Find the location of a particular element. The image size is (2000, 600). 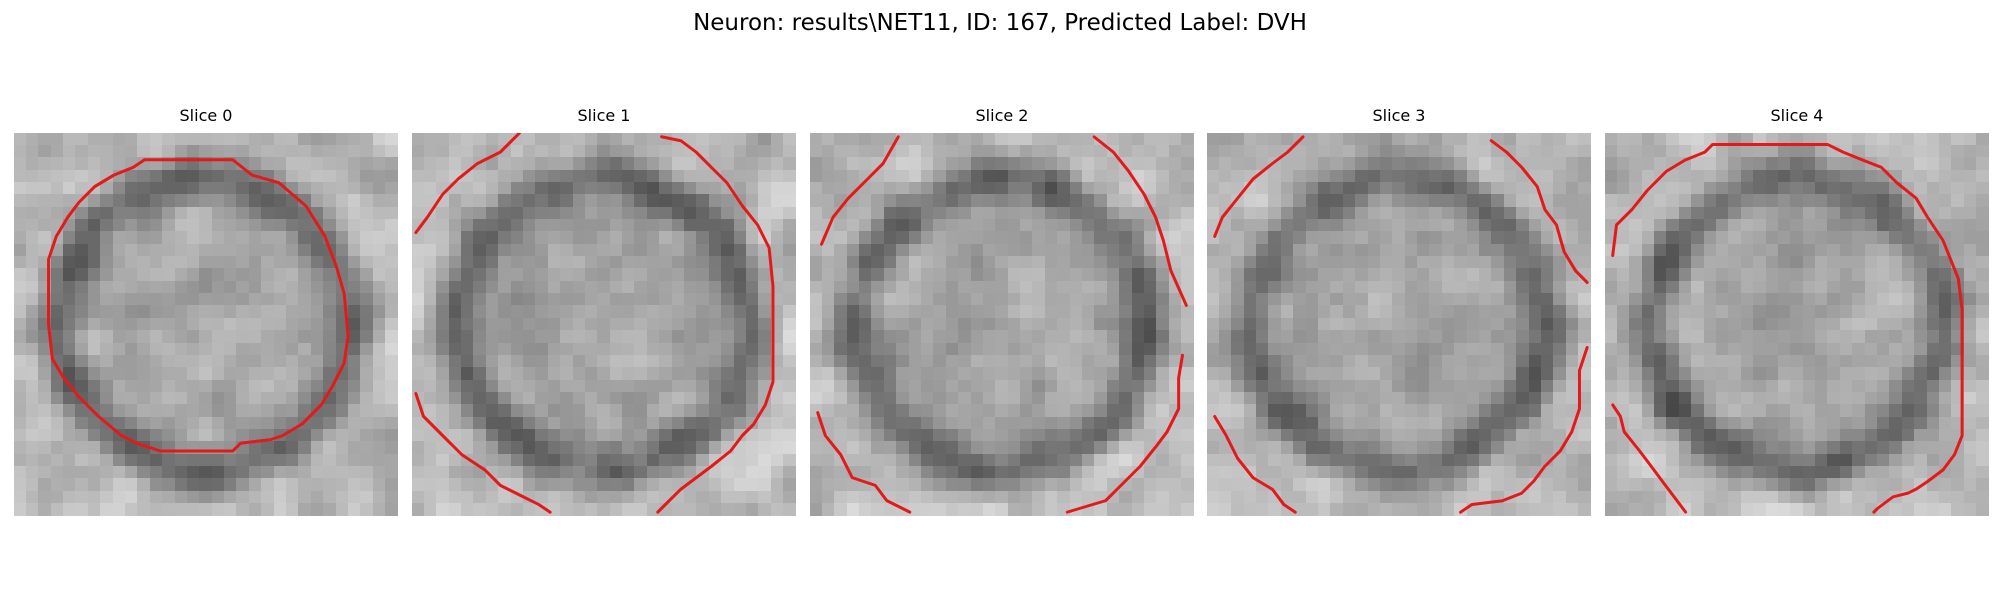

slice-title: Slice 0 is located at coordinates (206, 115).